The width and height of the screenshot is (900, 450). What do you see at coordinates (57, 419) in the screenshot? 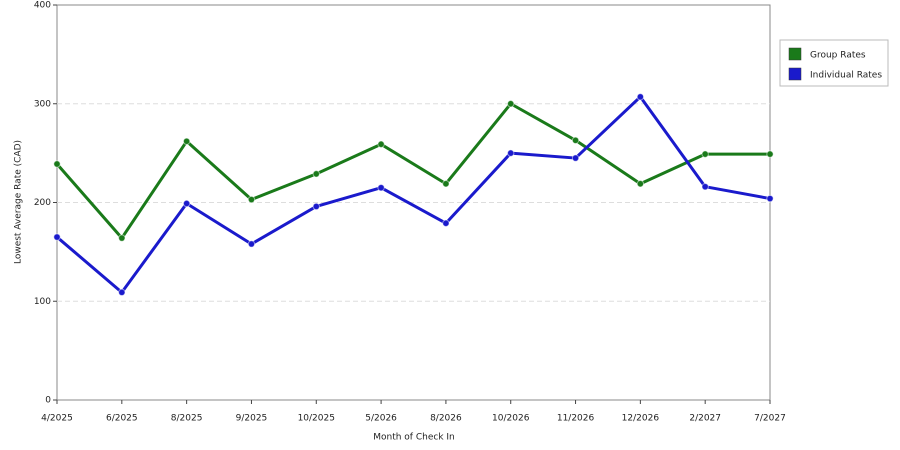
I see `x-tick-label: 4/2025` at bounding box center [57, 419].